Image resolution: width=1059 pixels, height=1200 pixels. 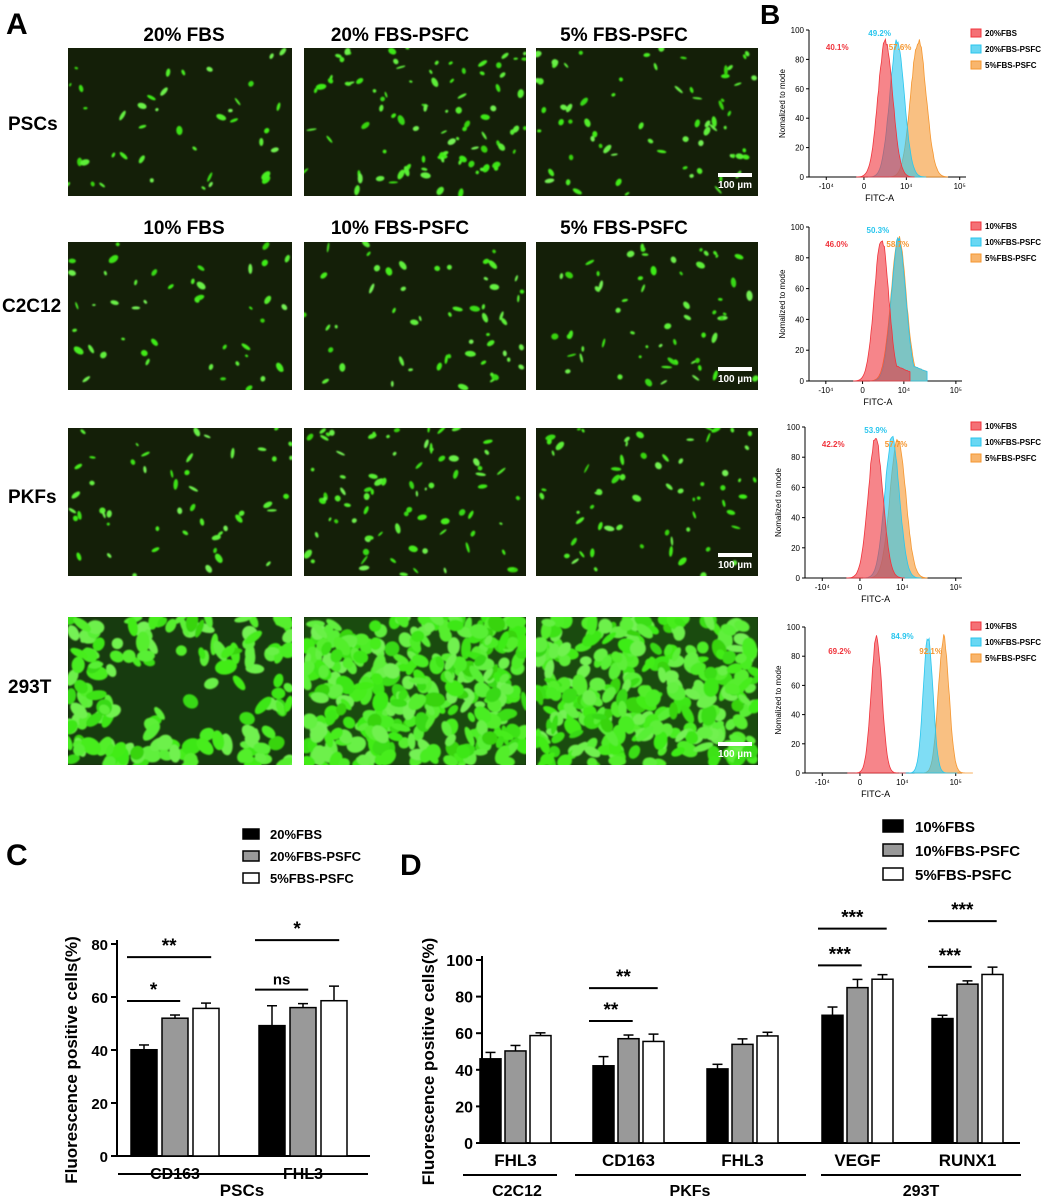 I want to click on x-axis-label: FITC-A, so click(x=875, y=599).